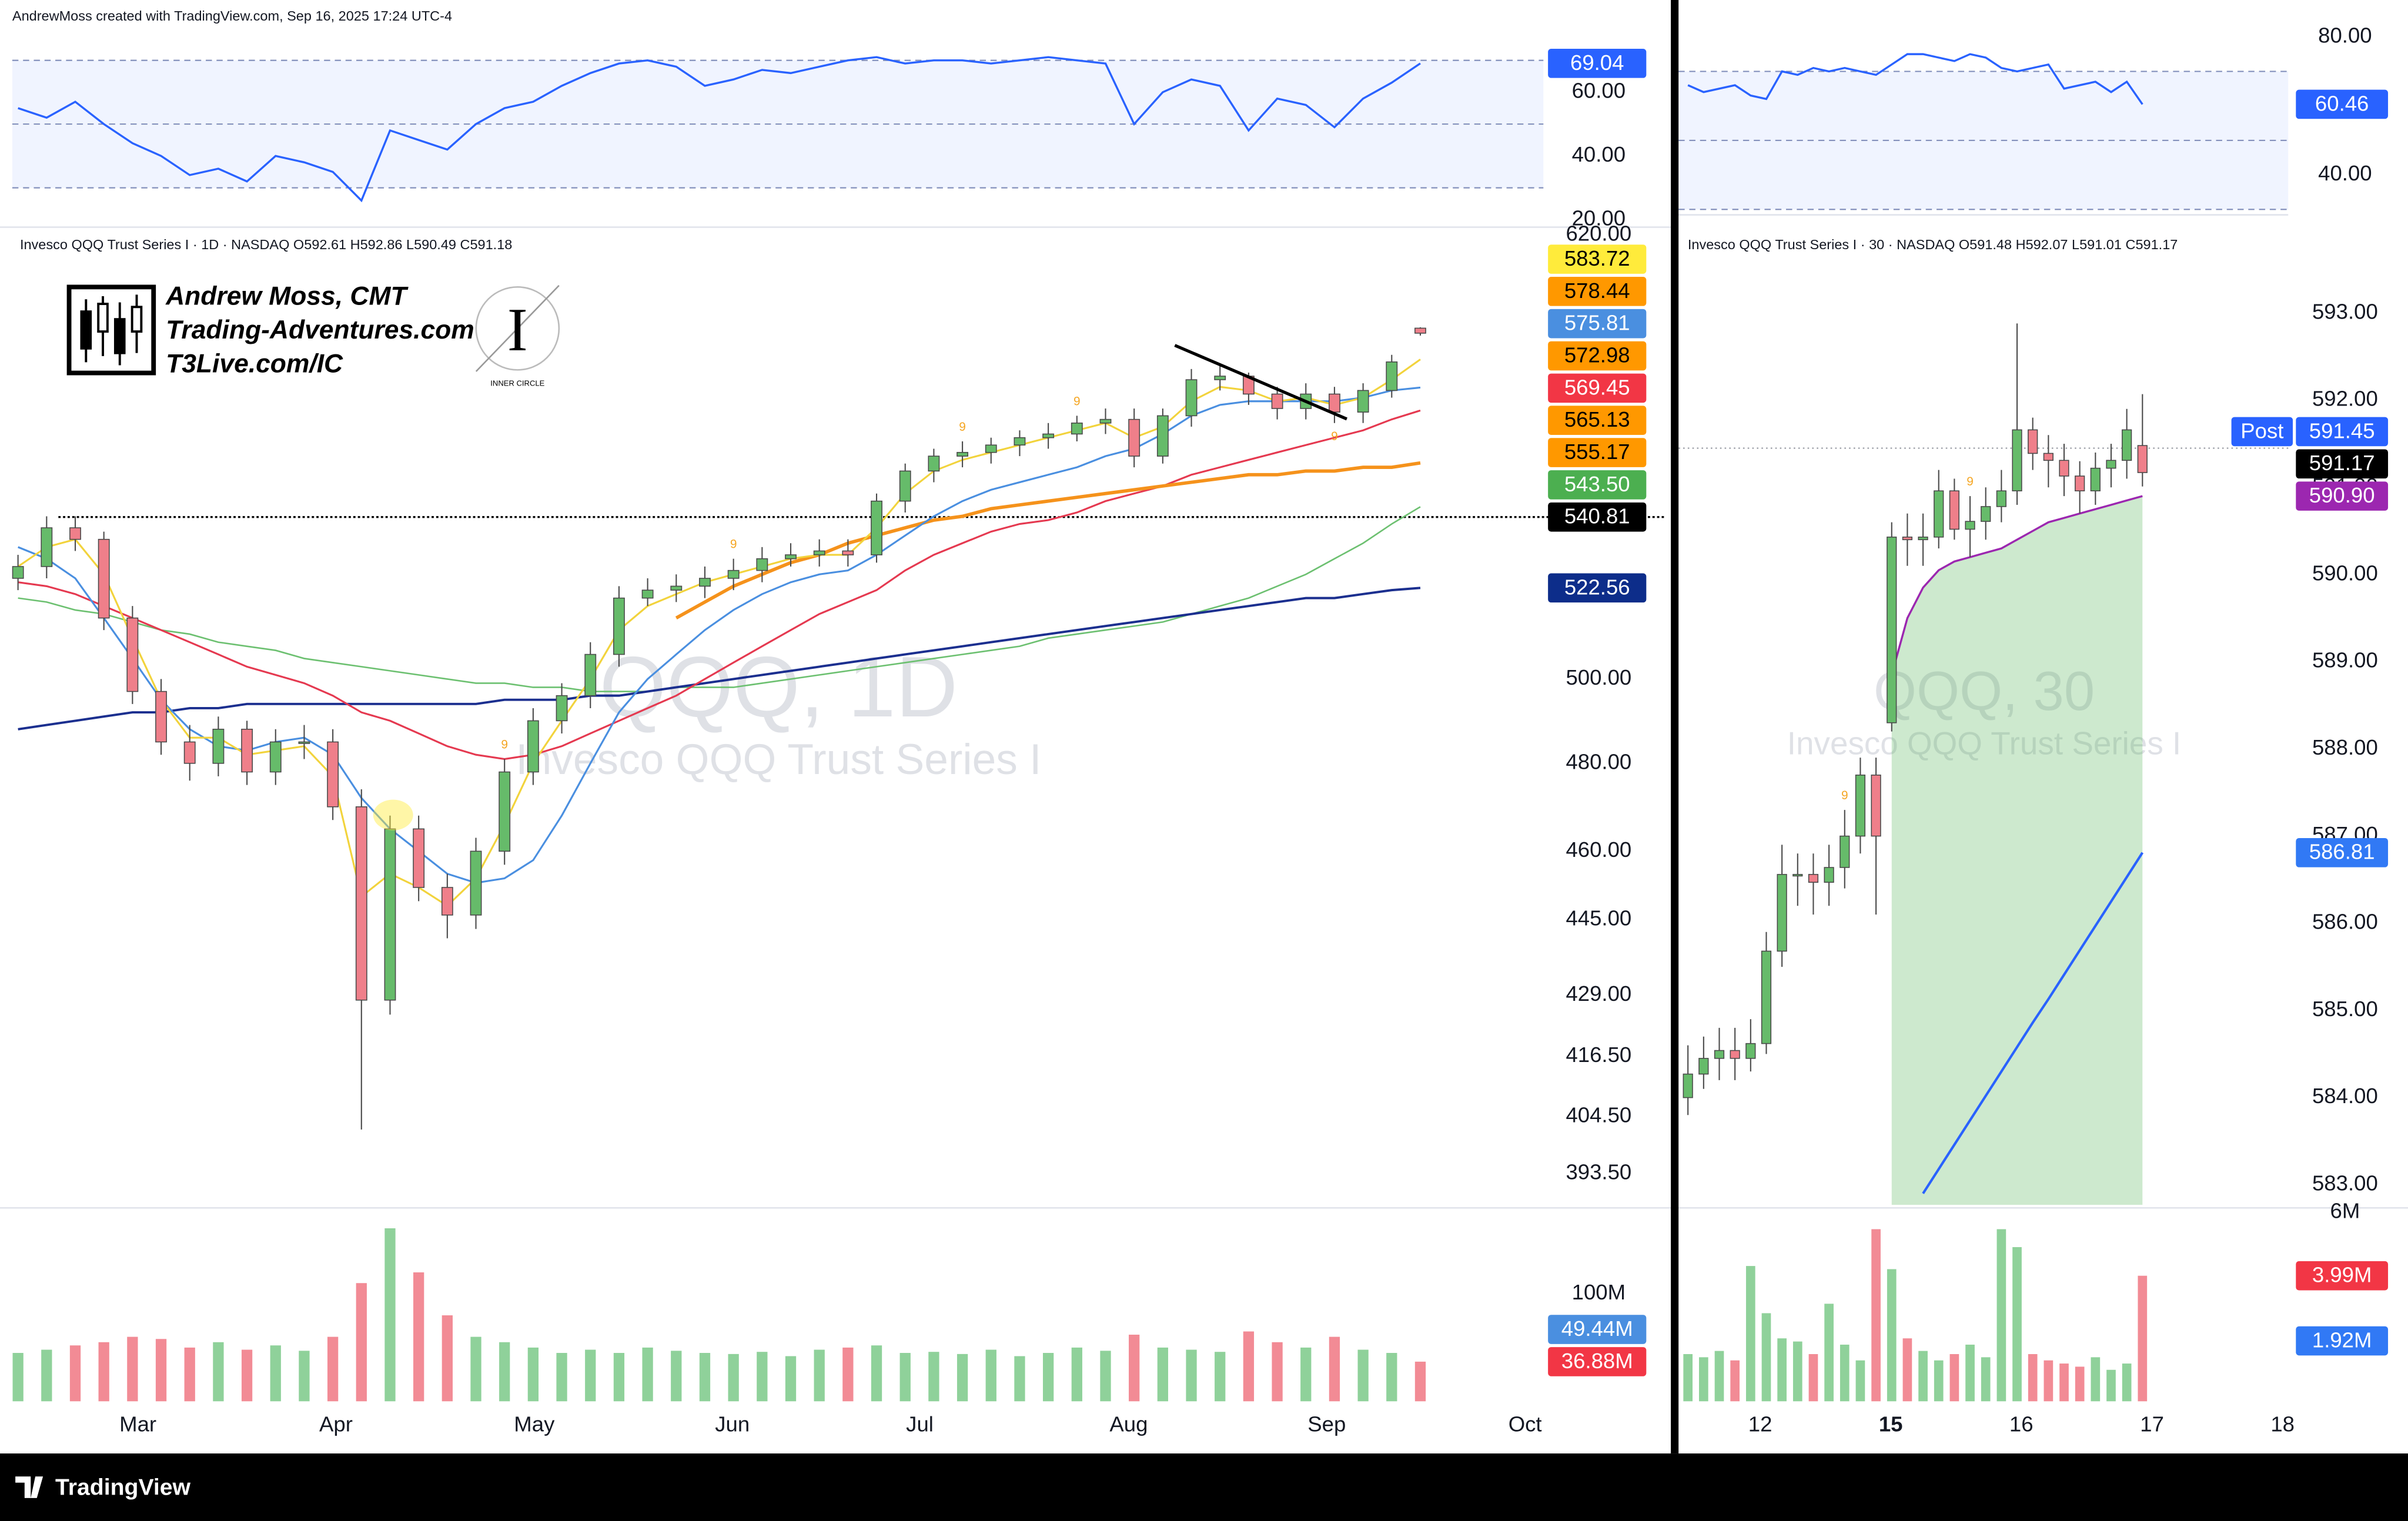 Image resolution: width=2408 pixels, height=1521 pixels. What do you see at coordinates (719, 129) in the screenshot?
I see `rsi-line` at bounding box center [719, 129].